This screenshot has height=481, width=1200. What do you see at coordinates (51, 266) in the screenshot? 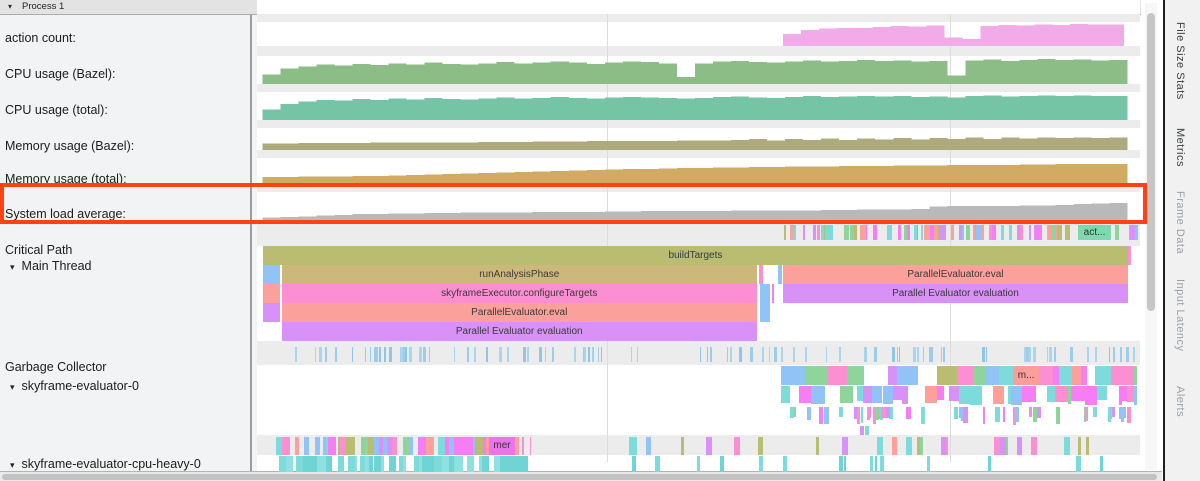
I see `label-main-thread: ▾ Main Thread` at bounding box center [51, 266].